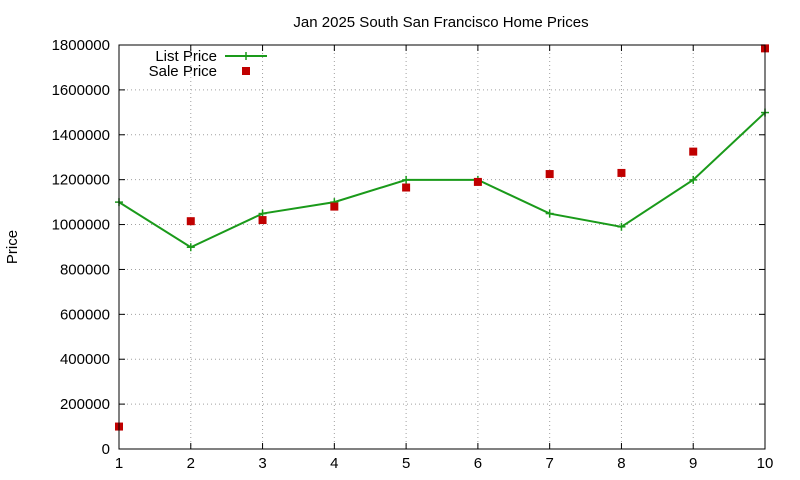 This screenshot has height=480, width=800. What do you see at coordinates (693, 463) in the screenshot?
I see `x-tick-label: 9` at bounding box center [693, 463].